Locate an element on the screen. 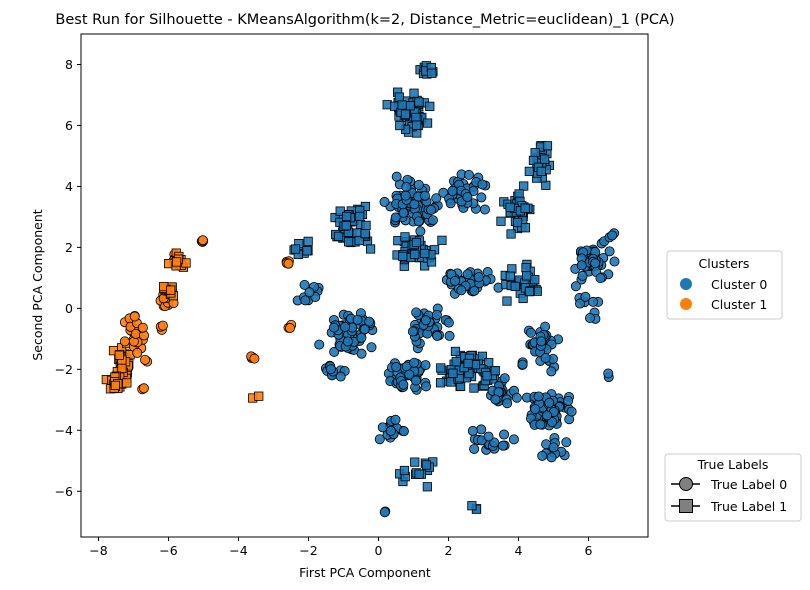 The image size is (810, 590). y-tick-label: 2 is located at coordinates (69, 247).